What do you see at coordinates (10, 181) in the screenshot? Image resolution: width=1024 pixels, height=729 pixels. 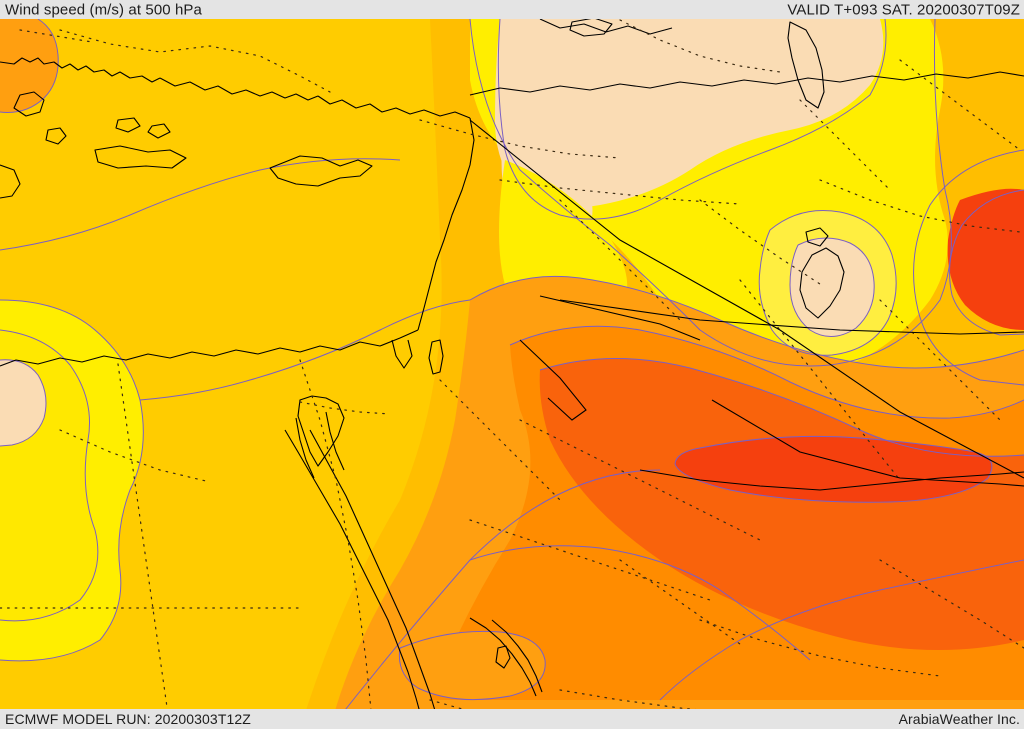 I see `coastline-peloponnese` at bounding box center [10, 181].